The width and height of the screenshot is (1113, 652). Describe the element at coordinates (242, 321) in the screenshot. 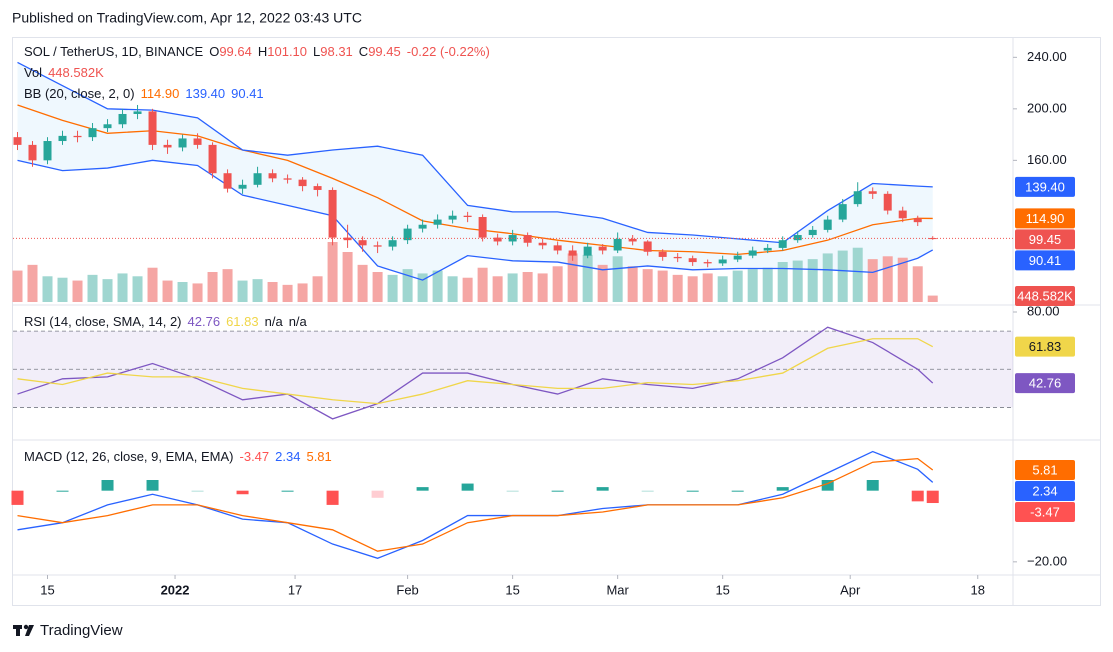

I see `indicator-value: 61.83` at that location.